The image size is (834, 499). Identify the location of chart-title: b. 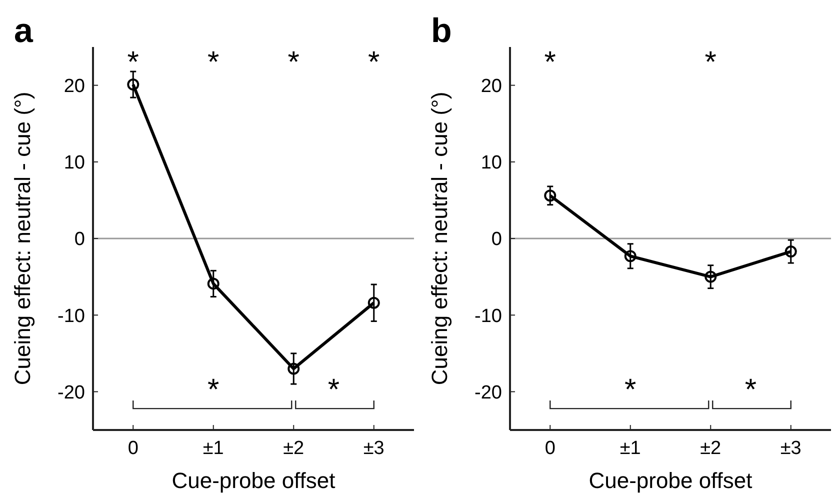
(441, 31).